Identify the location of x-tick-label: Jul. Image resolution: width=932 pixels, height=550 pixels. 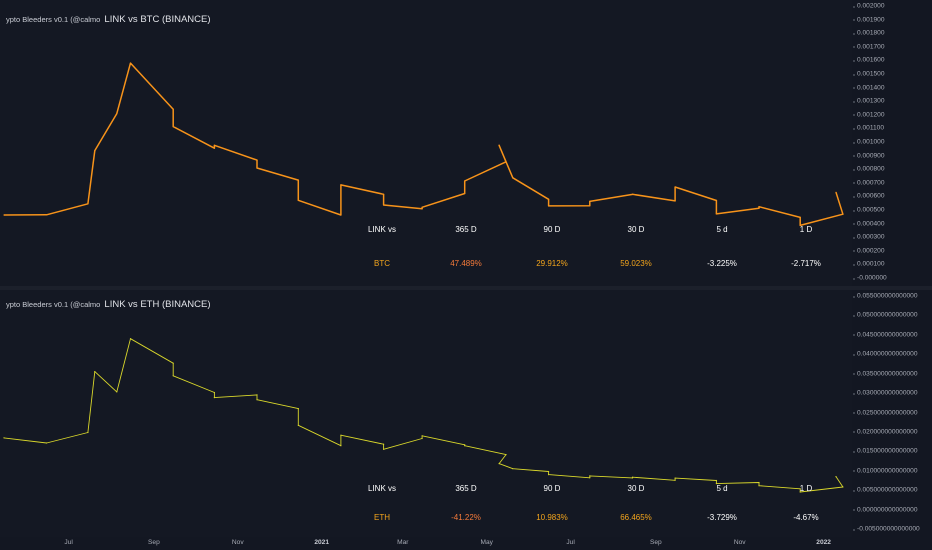
(68, 542).